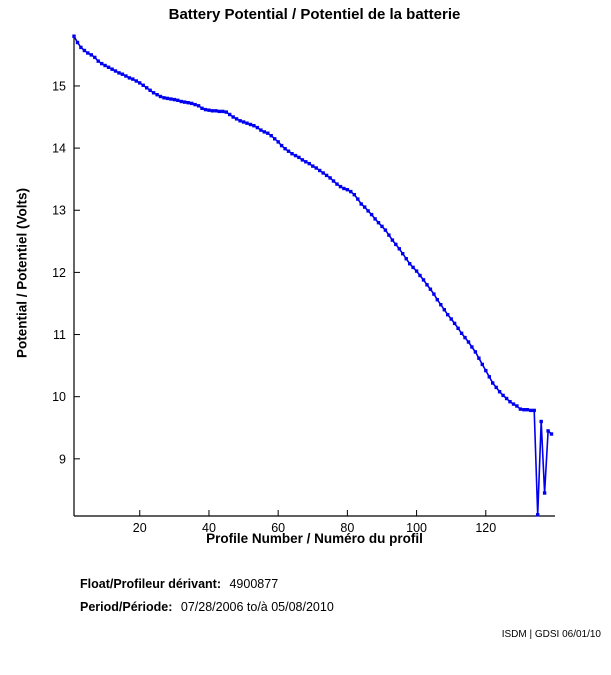 This screenshot has height=675, width=611. I want to click on float-id-value: 4900877, so click(254, 584).